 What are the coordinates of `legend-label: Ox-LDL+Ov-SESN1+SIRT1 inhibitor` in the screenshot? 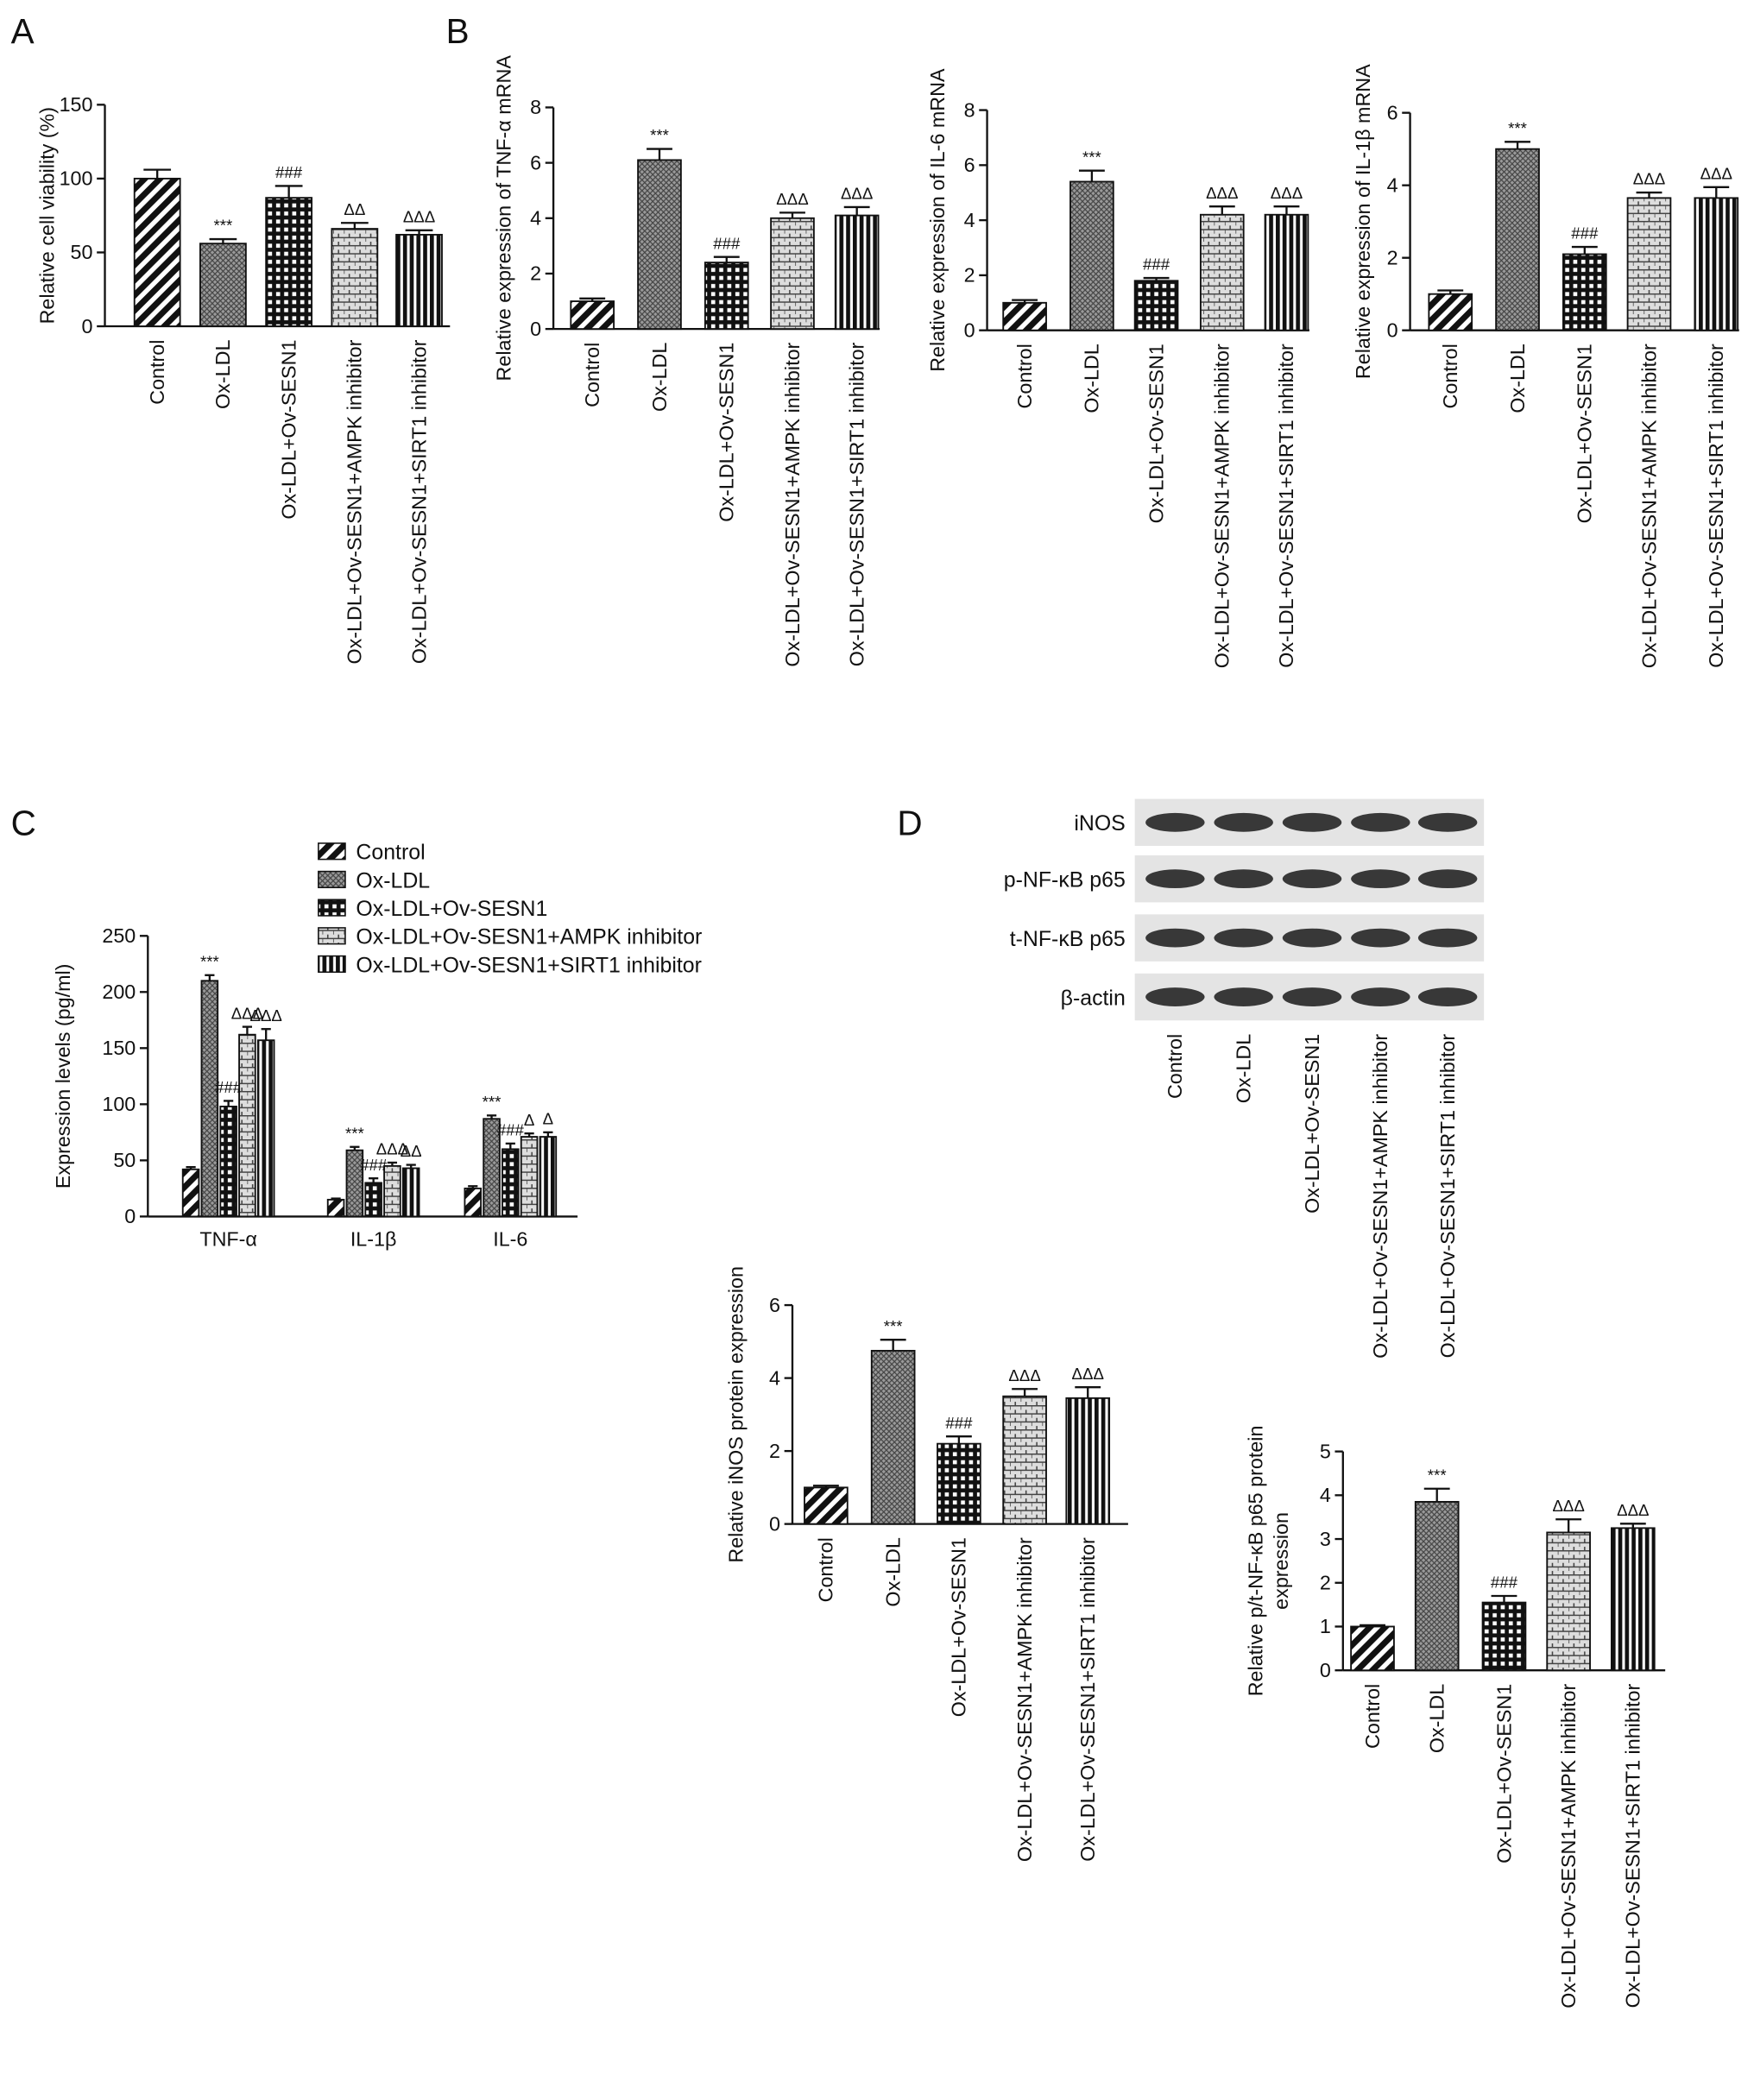 It's located at (528, 965).